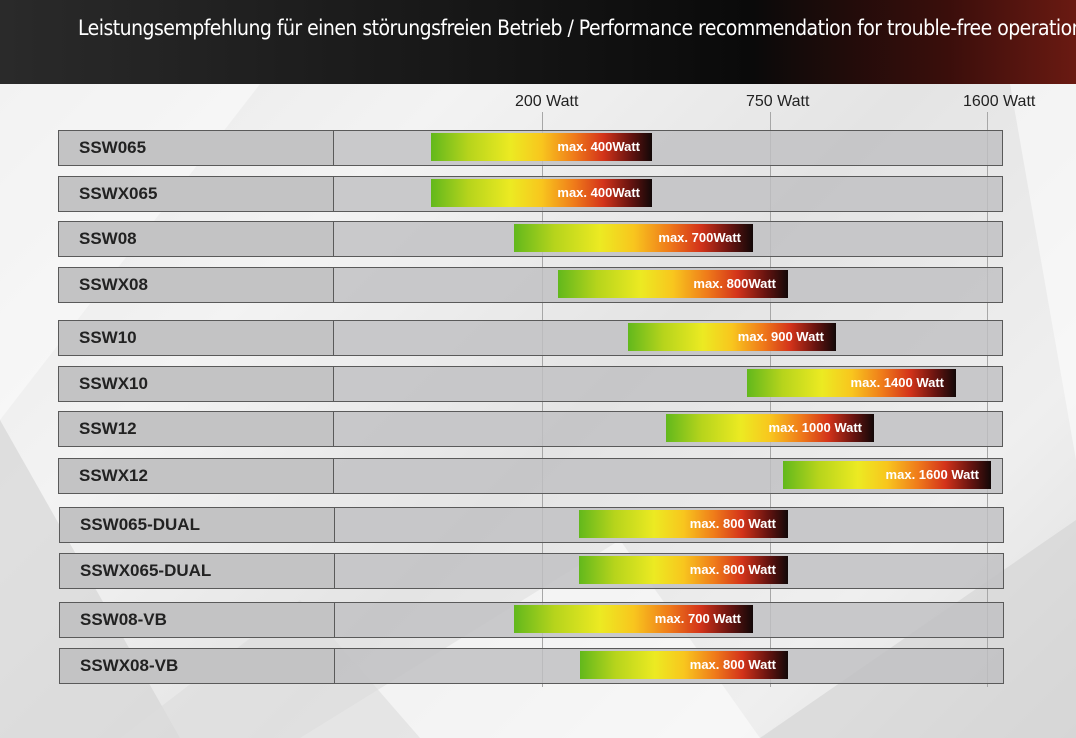 This screenshot has width=1076, height=738. Describe the element at coordinates (633, 238) in the screenshot. I see `power-bar: max. 700Watt` at that location.